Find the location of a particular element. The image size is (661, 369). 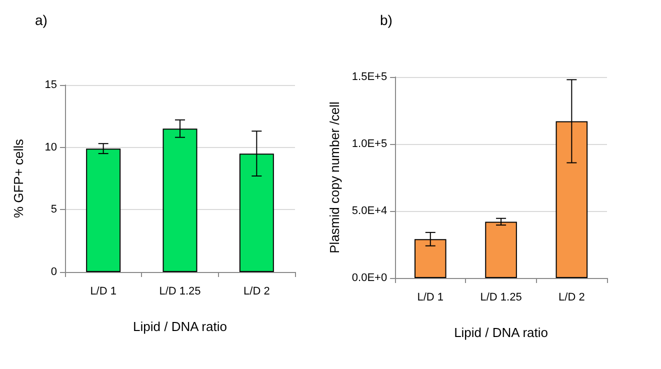

chart-title: b) is located at coordinates (386, 20).